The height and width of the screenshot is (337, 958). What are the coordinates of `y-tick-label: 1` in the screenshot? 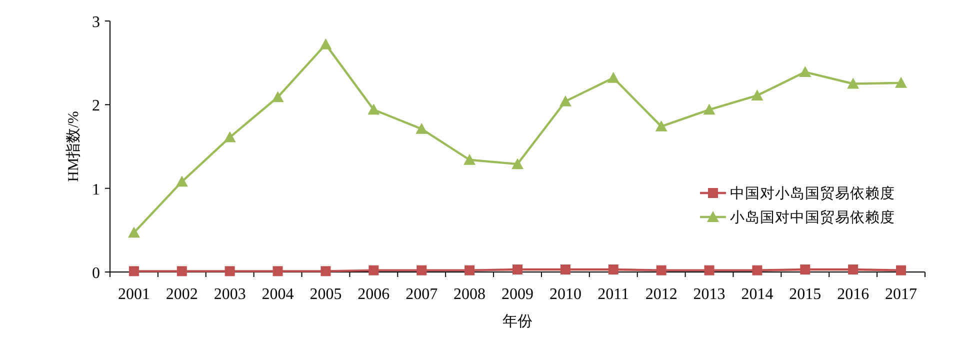 It's located at (96, 189).